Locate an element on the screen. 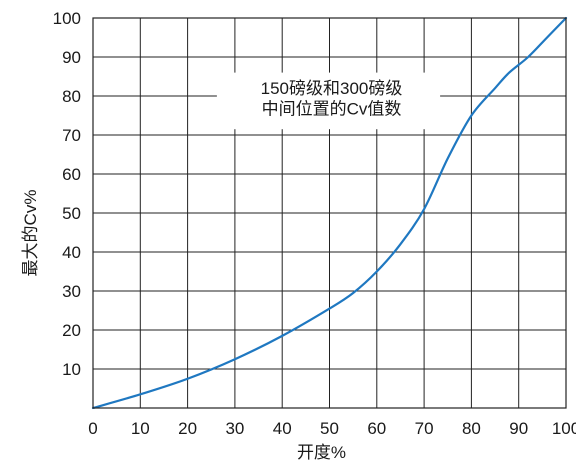 This screenshot has width=576, height=466. y-tick-label: 50 is located at coordinates (71, 213).